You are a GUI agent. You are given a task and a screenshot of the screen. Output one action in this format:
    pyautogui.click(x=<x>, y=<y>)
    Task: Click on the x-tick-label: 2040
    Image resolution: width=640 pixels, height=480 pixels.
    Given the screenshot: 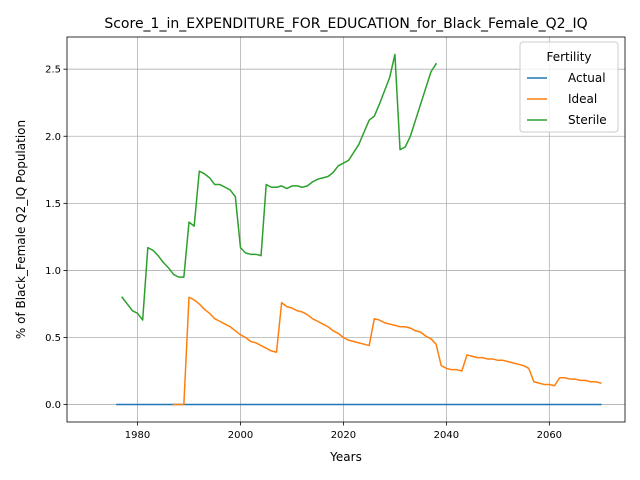 What is the action you would take?
    pyautogui.click(x=446, y=435)
    